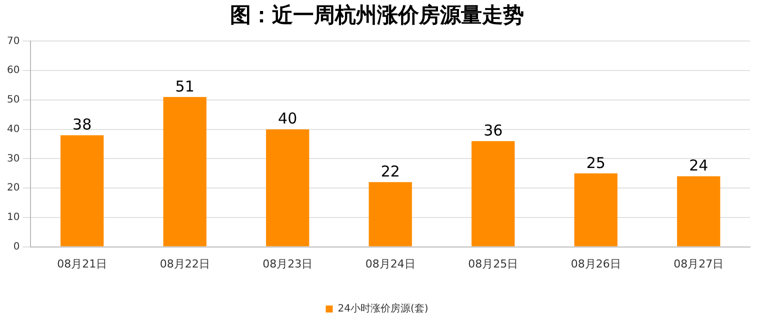 This screenshot has height=328, width=780. What do you see at coordinates (13, 70) in the screenshot?
I see `y-tick-label: 60` at bounding box center [13, 70].